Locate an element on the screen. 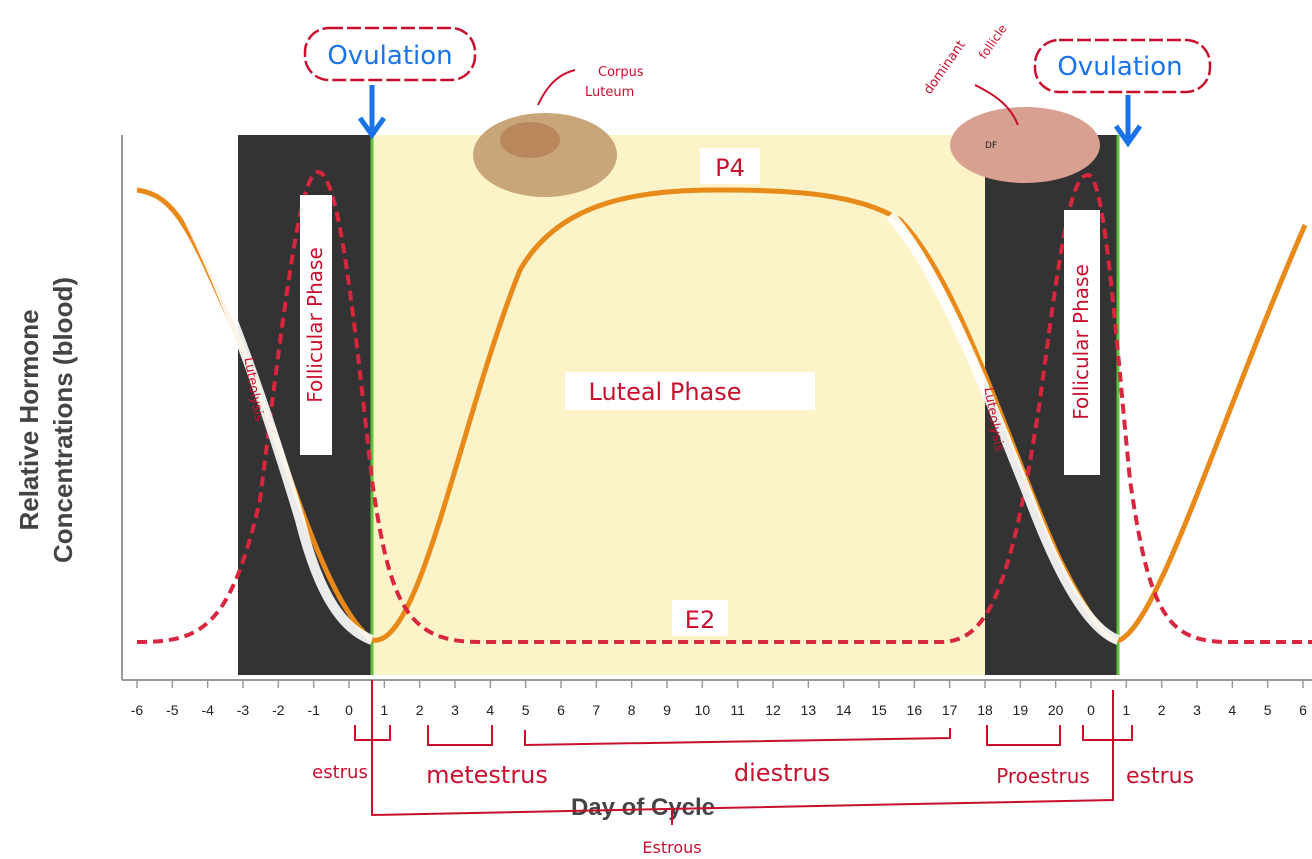 Image resolution: width=1312 pixels, height=859 pixels. x-tick-label: 9 is located at coordinates (667, 710).